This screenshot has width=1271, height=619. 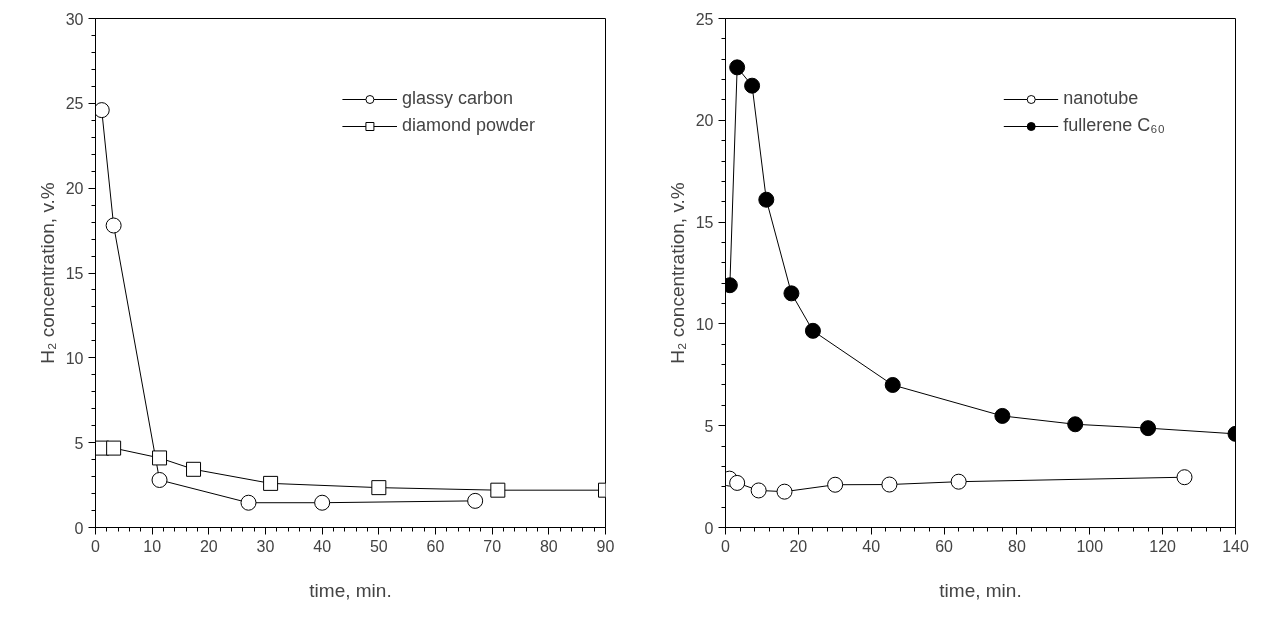 I want to click on x-tick-label: 50, so click(x=378, y=546).